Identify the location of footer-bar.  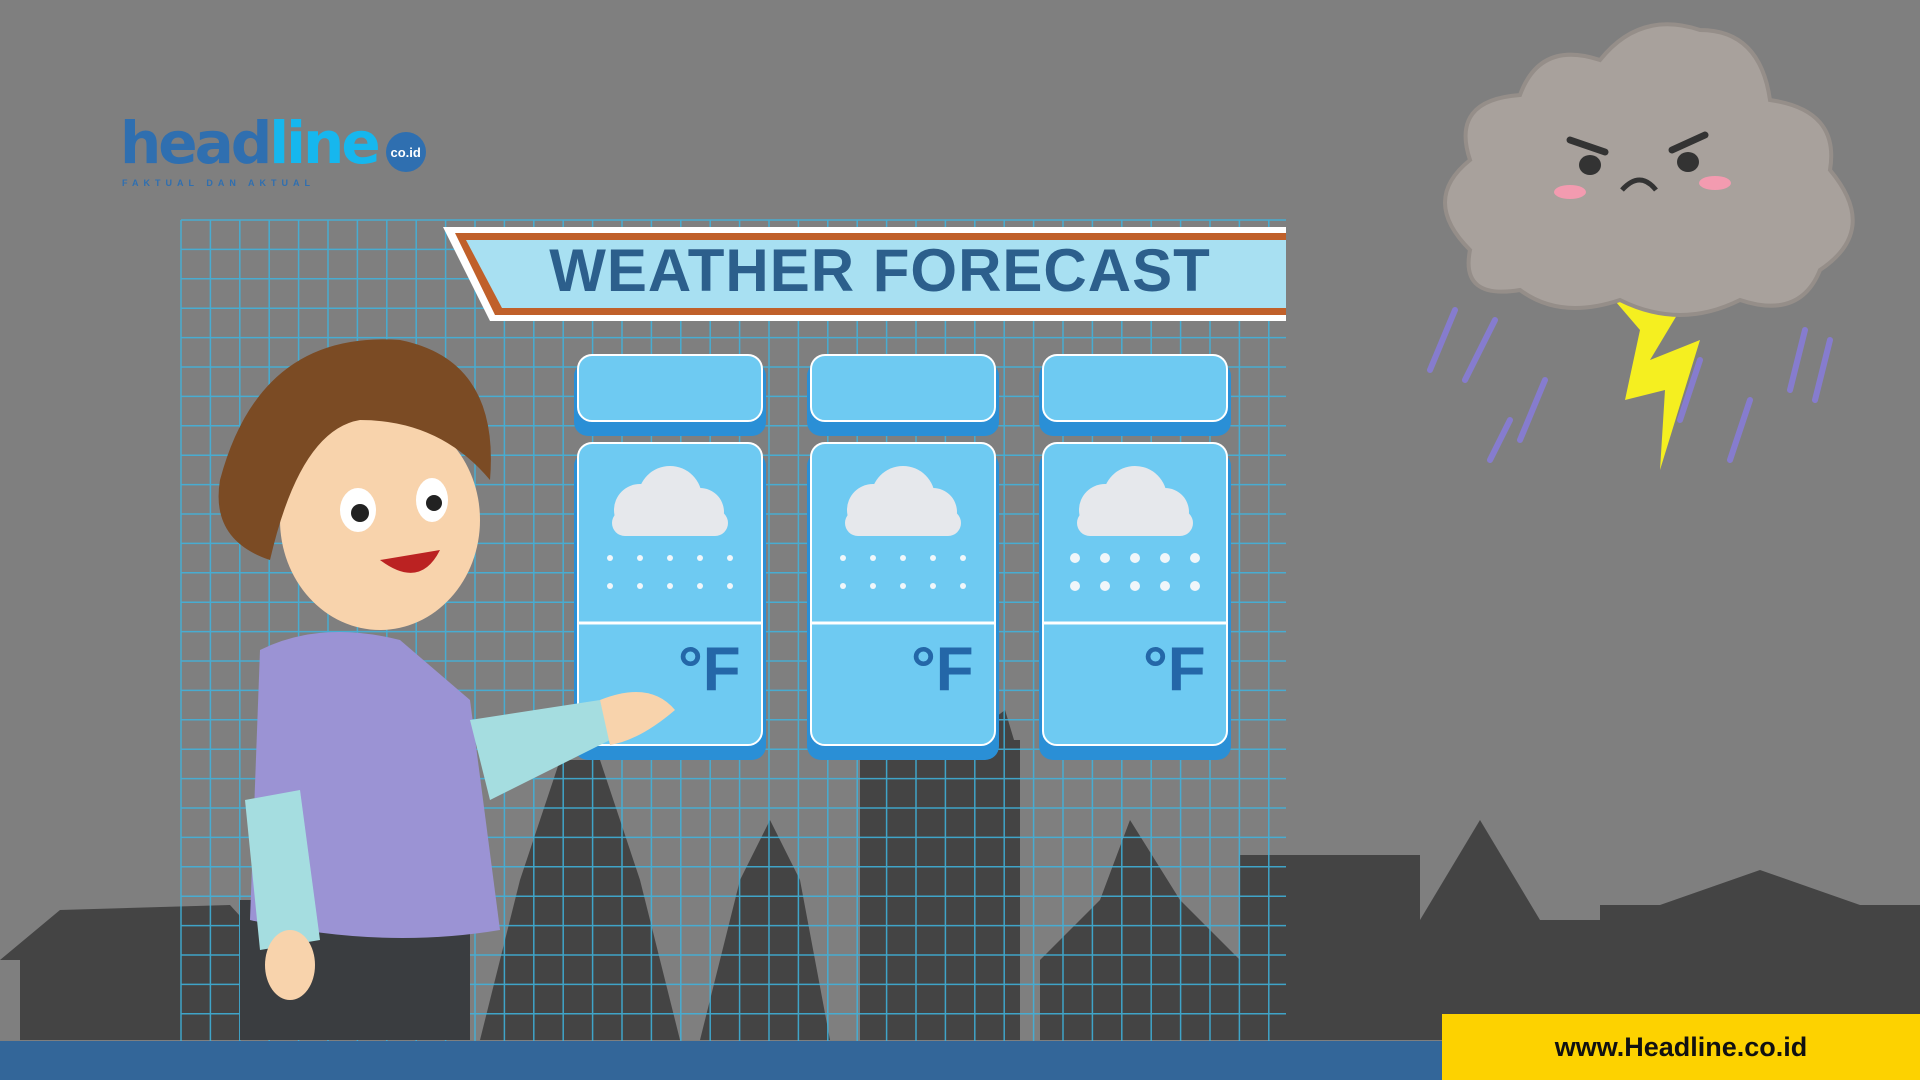
(721, 1060).